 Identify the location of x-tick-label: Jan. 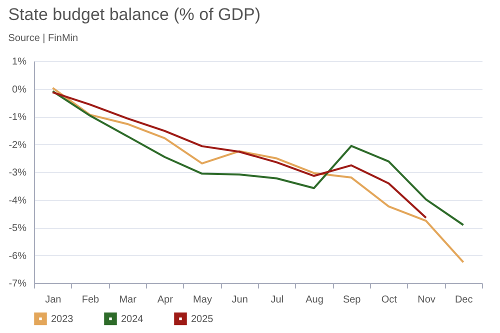
(53, 300).